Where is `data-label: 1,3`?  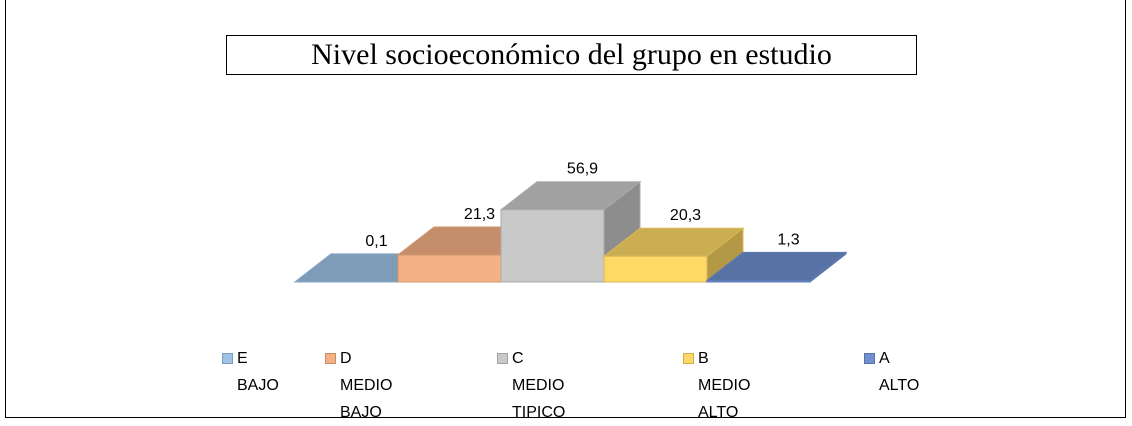 data-label: 1,3 is located at coordinates (788, 239).